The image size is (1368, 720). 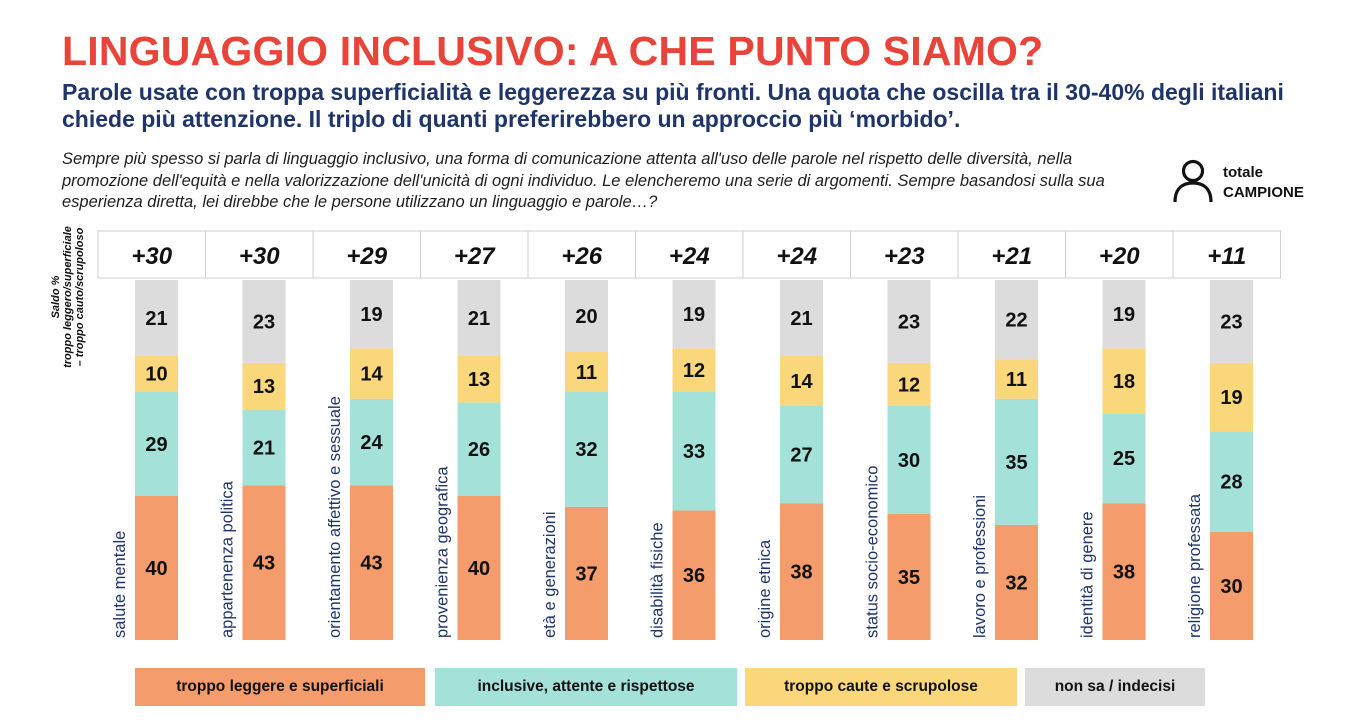 I want to click on legend-label-non-sa: non sa / indecisi, so click(x=1115, y=686).